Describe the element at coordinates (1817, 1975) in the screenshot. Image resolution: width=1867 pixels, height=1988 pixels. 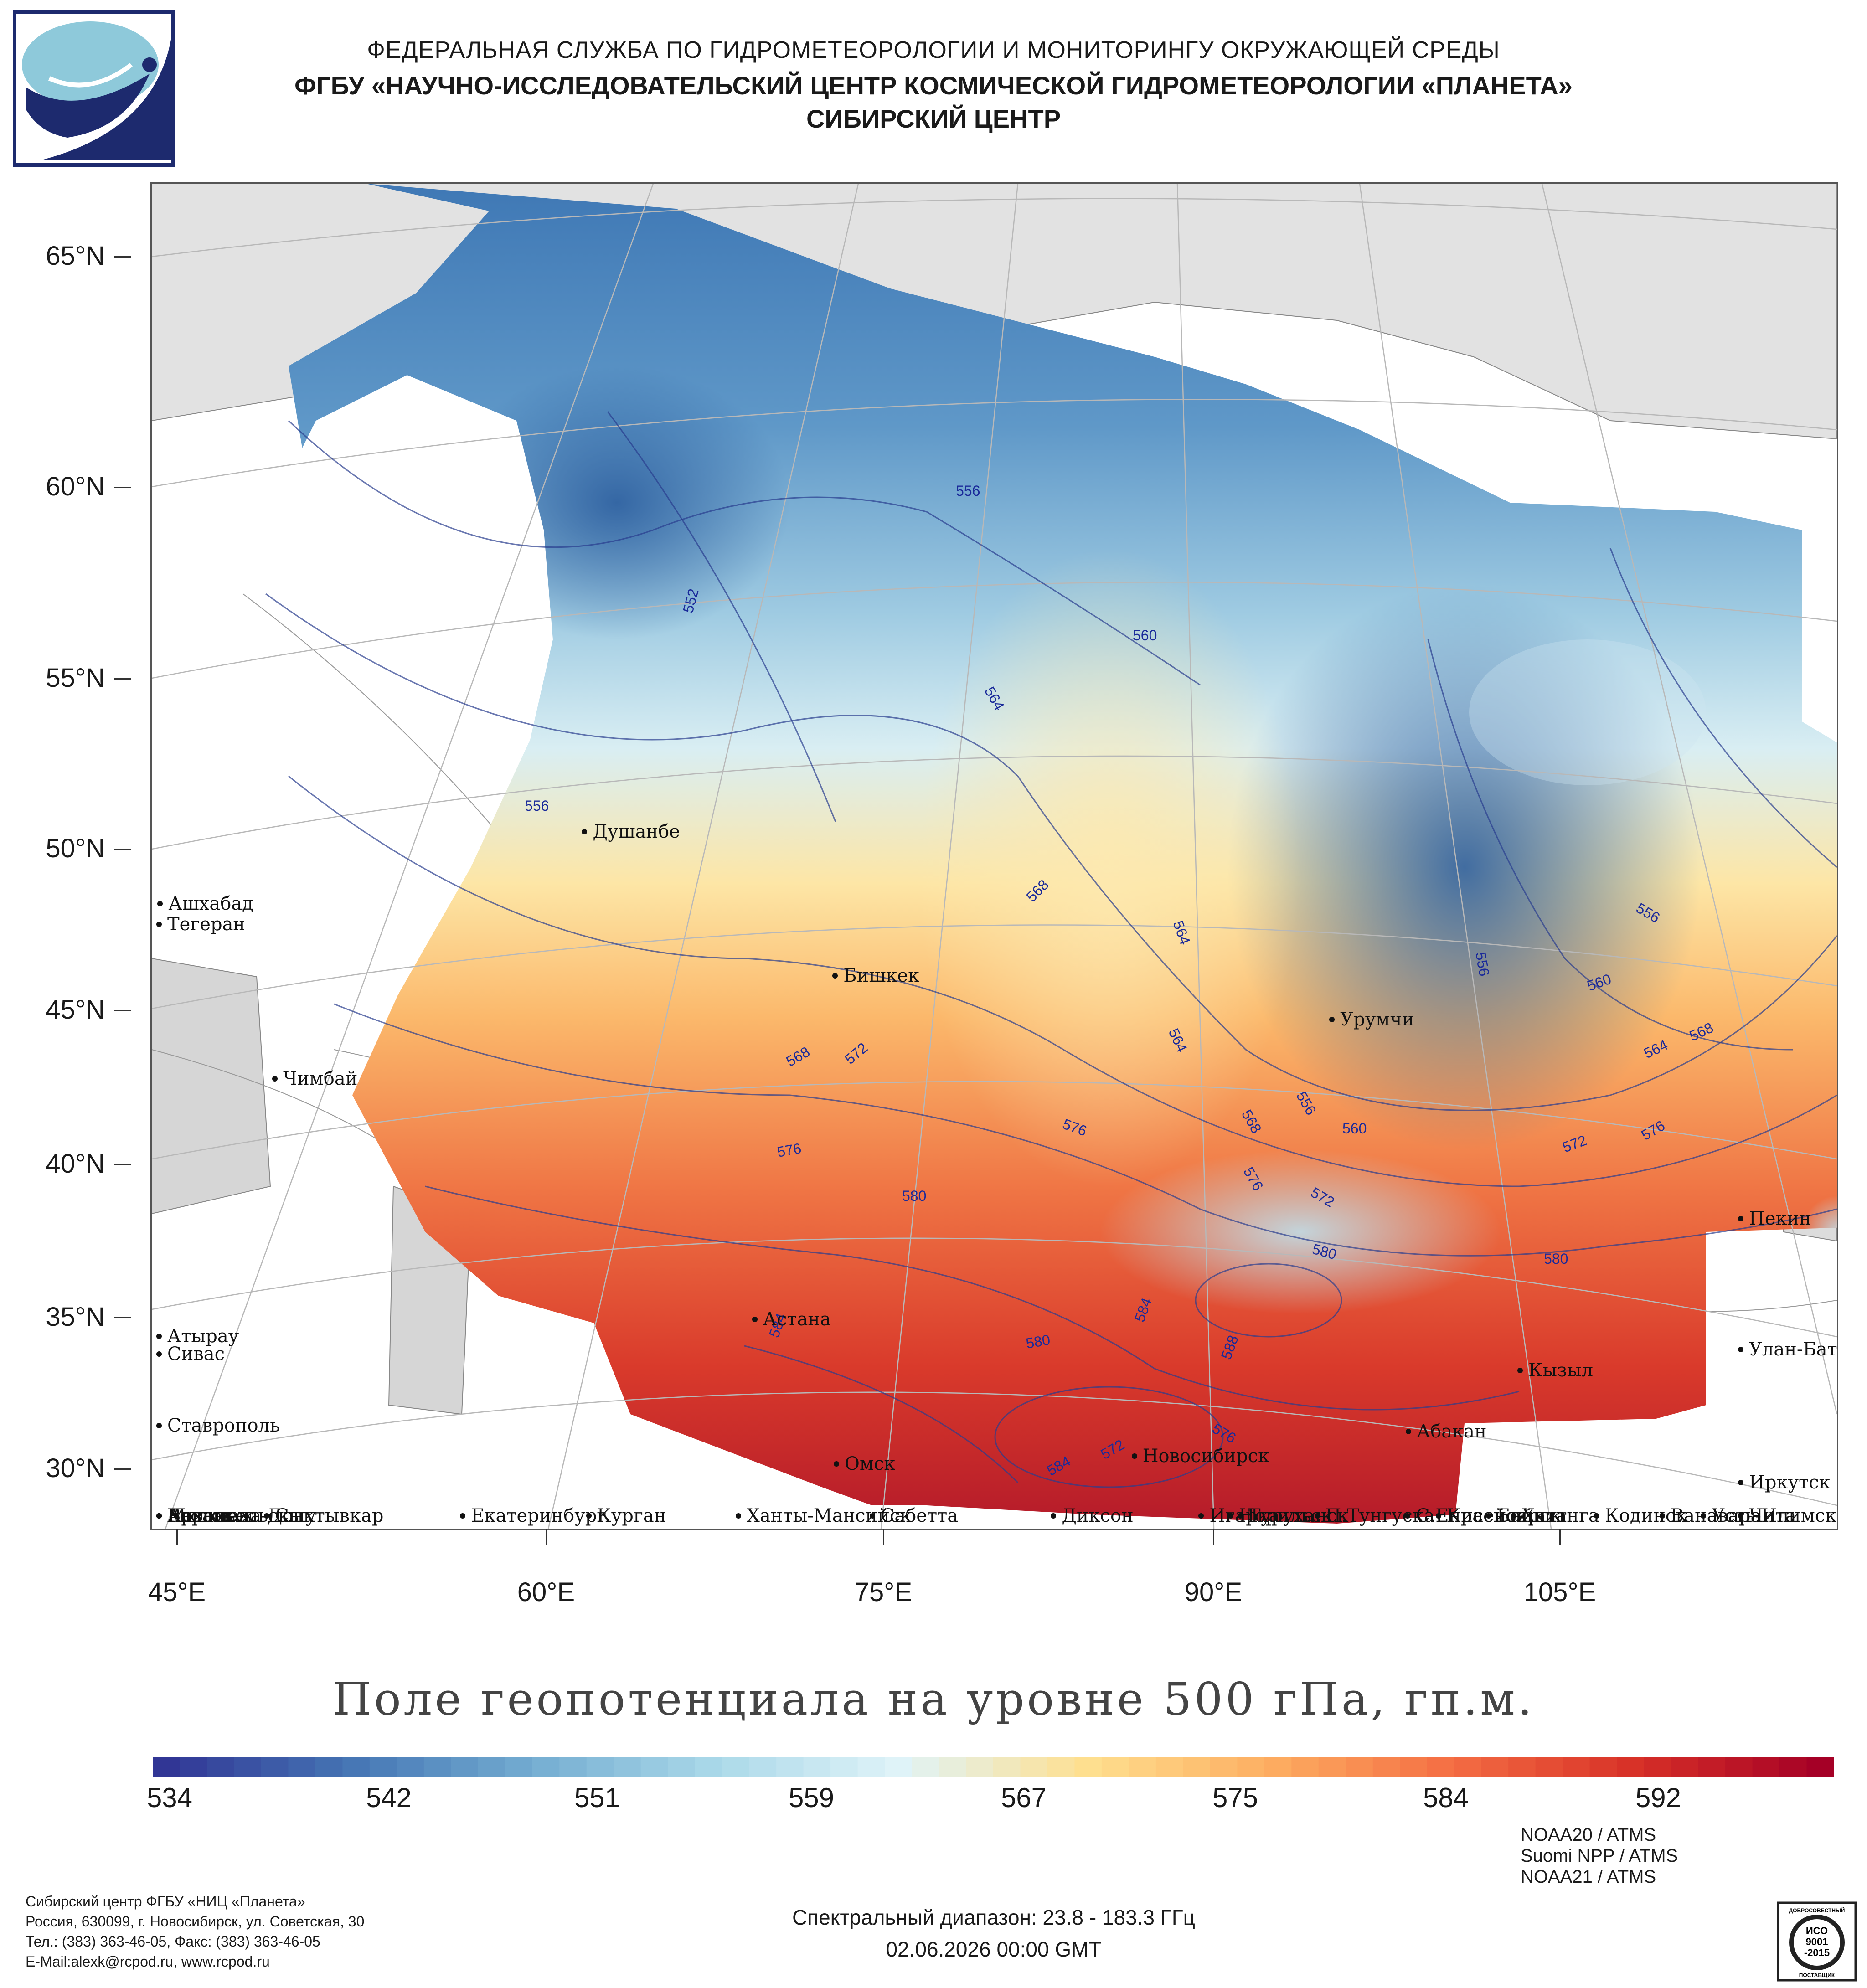
I see `stamp-bottom-text: ПОСТАВЩИК` at that location.